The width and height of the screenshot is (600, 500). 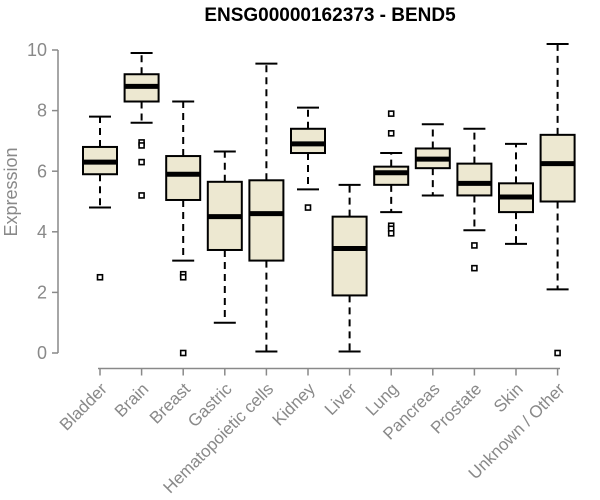 What do you see at coordinates (42, 232) in the screenshot?
I see `y-tick-label: 4` at bounding box center [42, 232].